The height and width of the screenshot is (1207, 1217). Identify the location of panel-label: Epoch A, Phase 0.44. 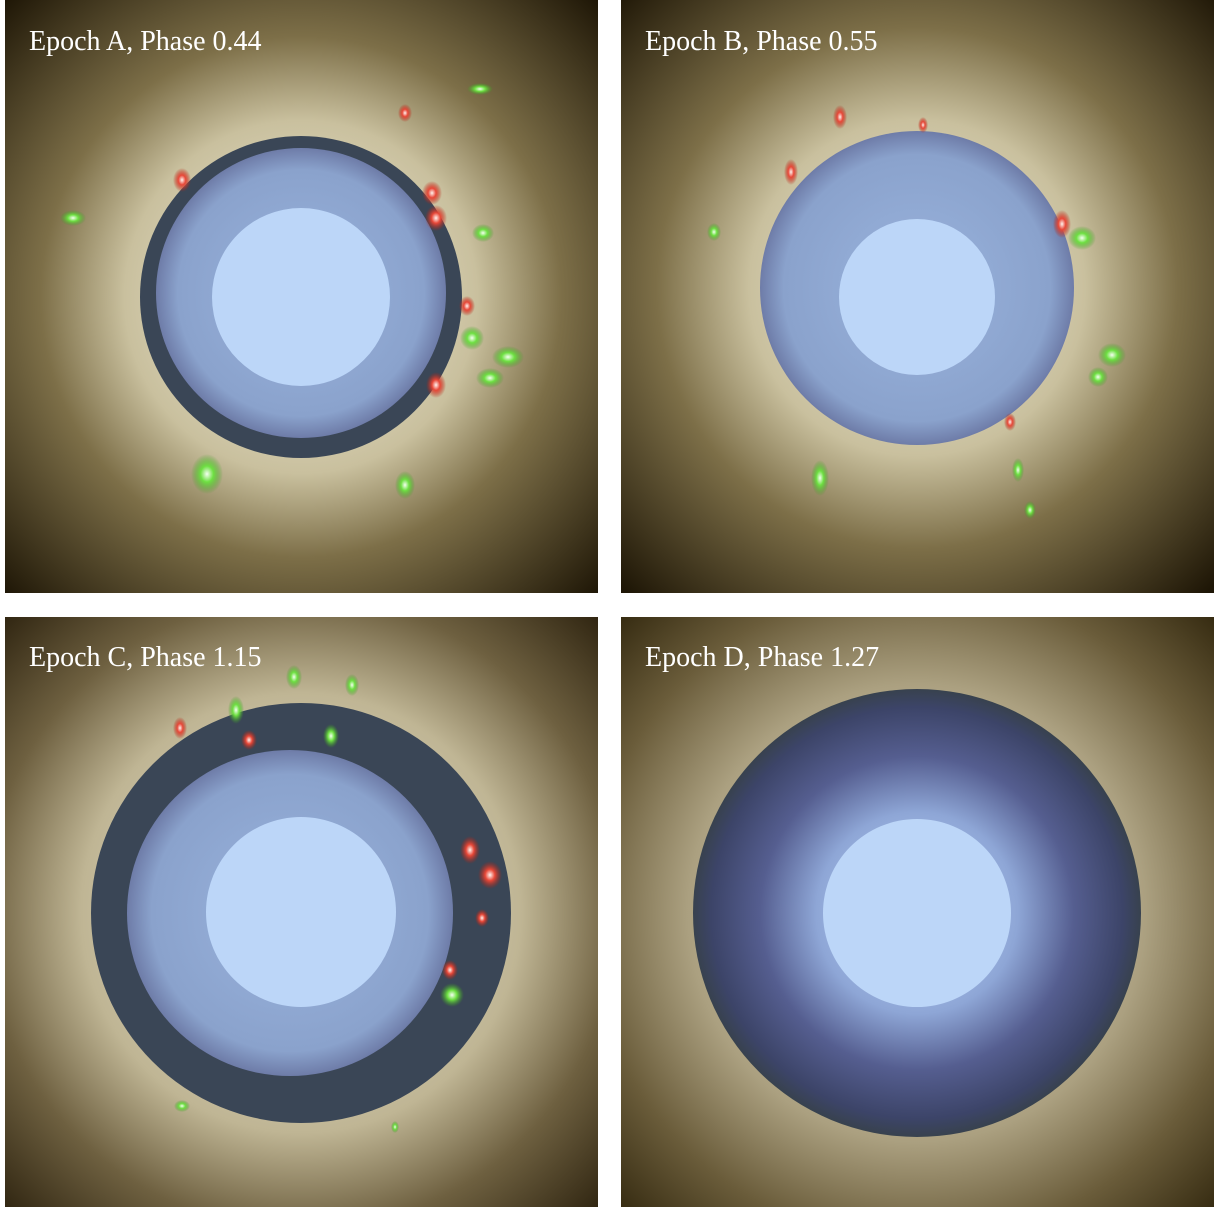
(145, 41).